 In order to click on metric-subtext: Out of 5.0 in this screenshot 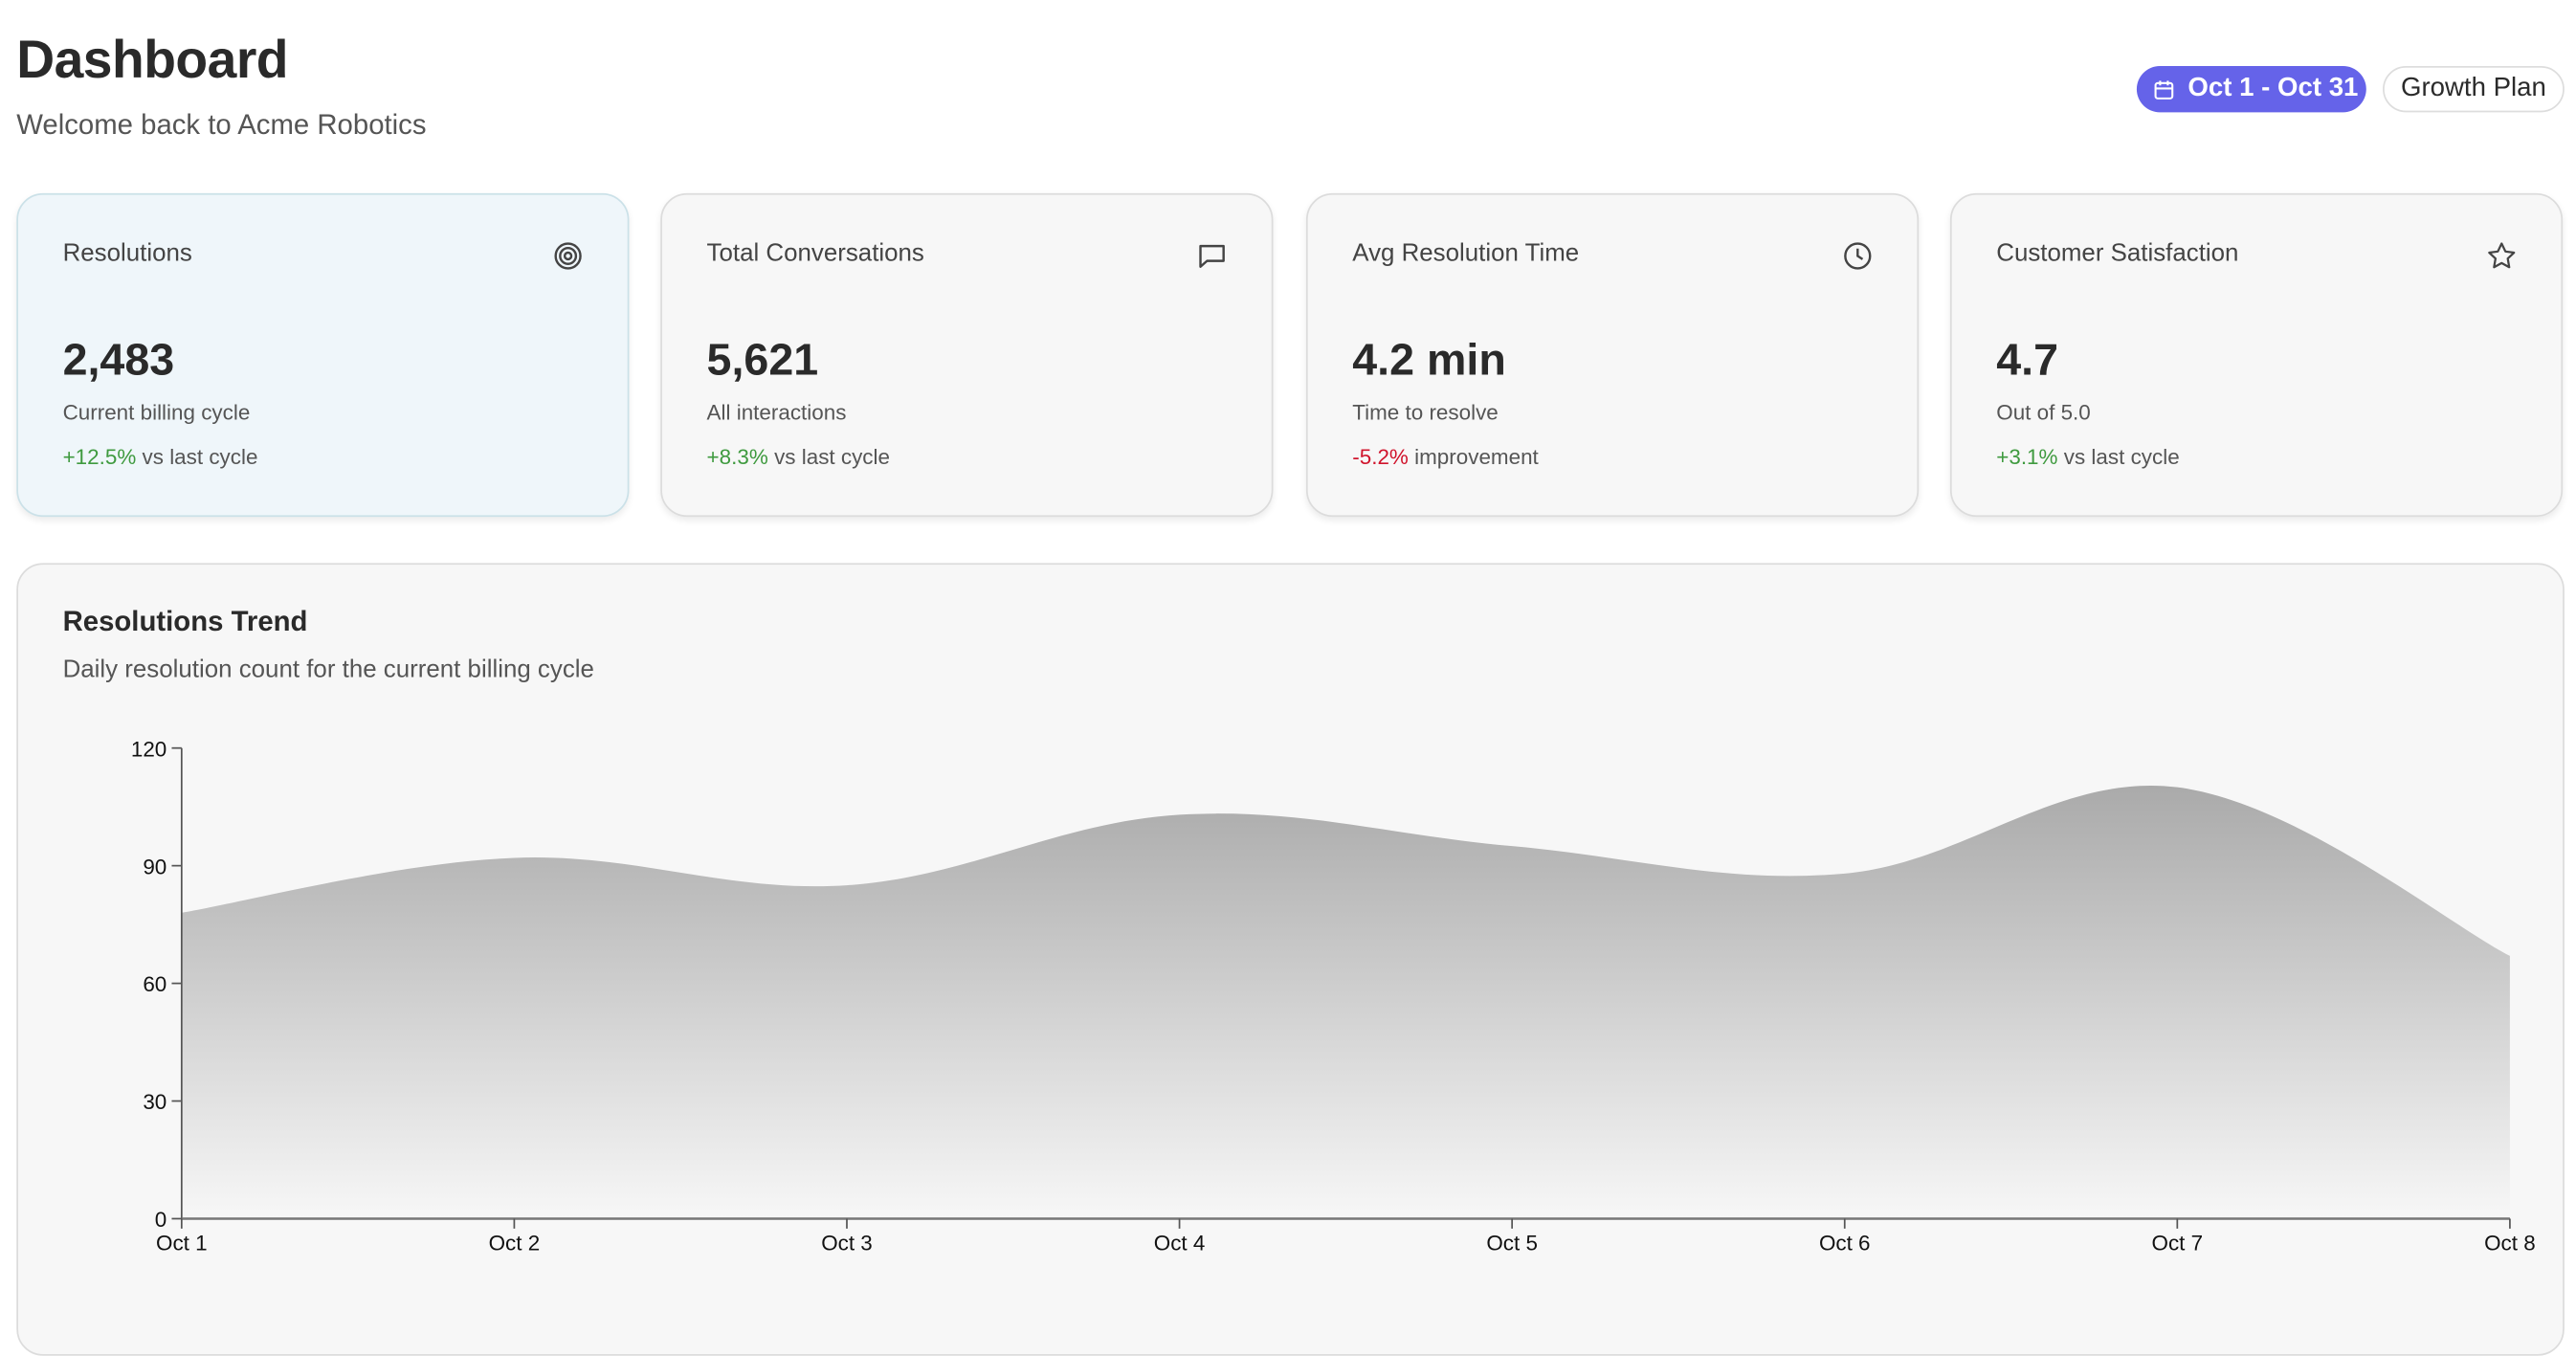, I will do `click(2043, 412)`.